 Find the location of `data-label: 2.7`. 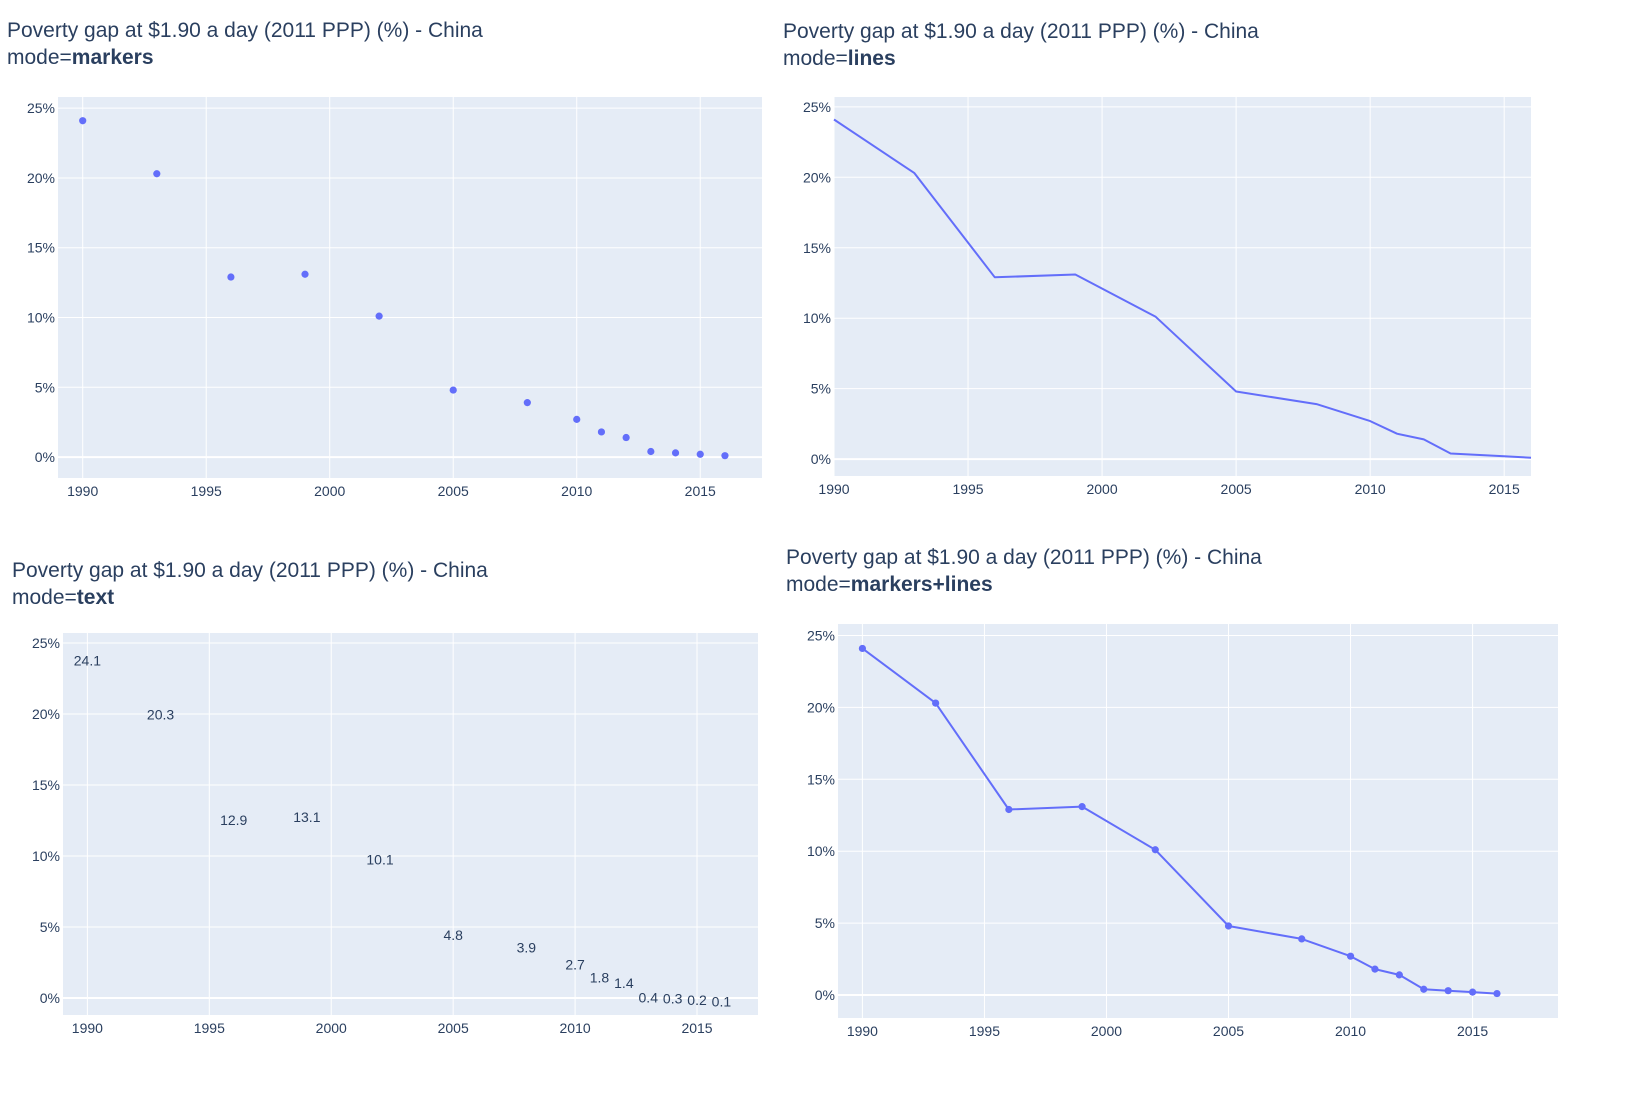

data-label: 2.7 is located at coordinates (575, 965).